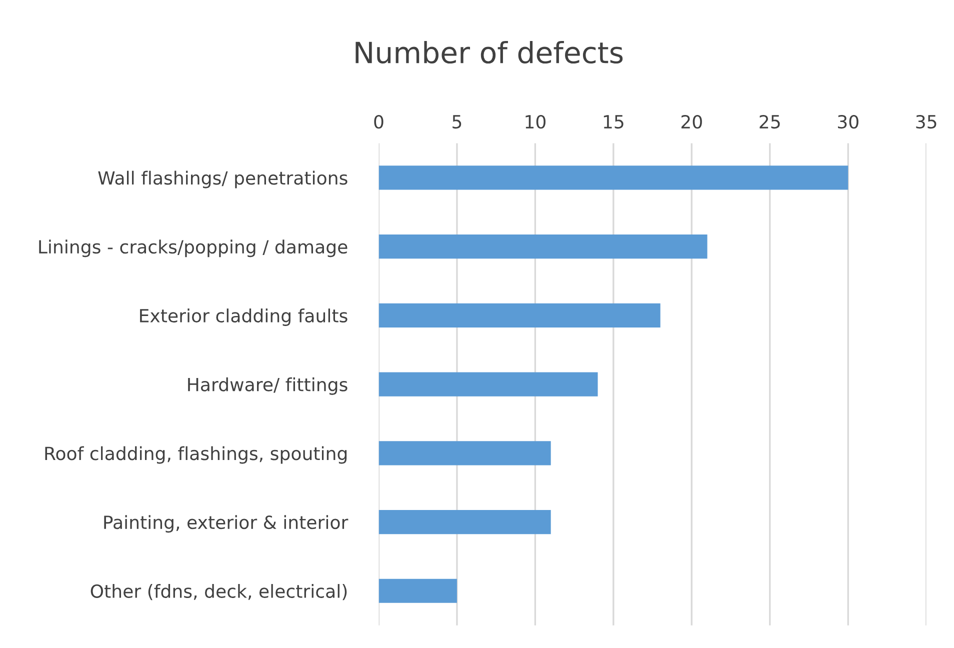 Image resolution: width=954 pixels, height=648 pixels. Describe the element at coordinates (848, 121) in the screenshot. I see `x-tick-label: 30` at that location.